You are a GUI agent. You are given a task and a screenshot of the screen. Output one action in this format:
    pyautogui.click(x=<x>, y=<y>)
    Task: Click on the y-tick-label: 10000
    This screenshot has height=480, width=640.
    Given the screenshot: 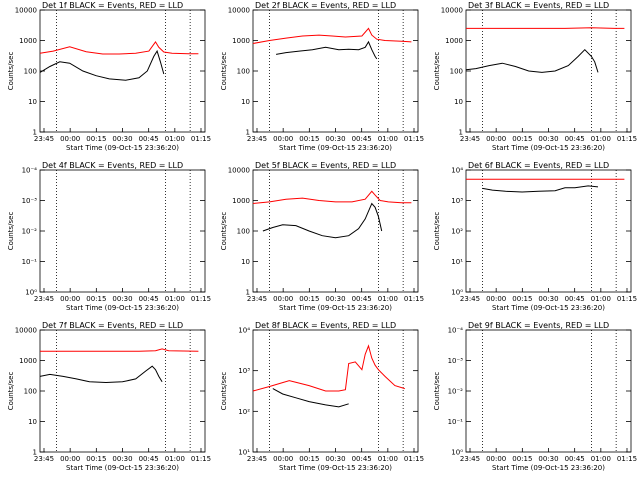 What is the action you would take?
    pyautogui.click(x=452, y=11)
    